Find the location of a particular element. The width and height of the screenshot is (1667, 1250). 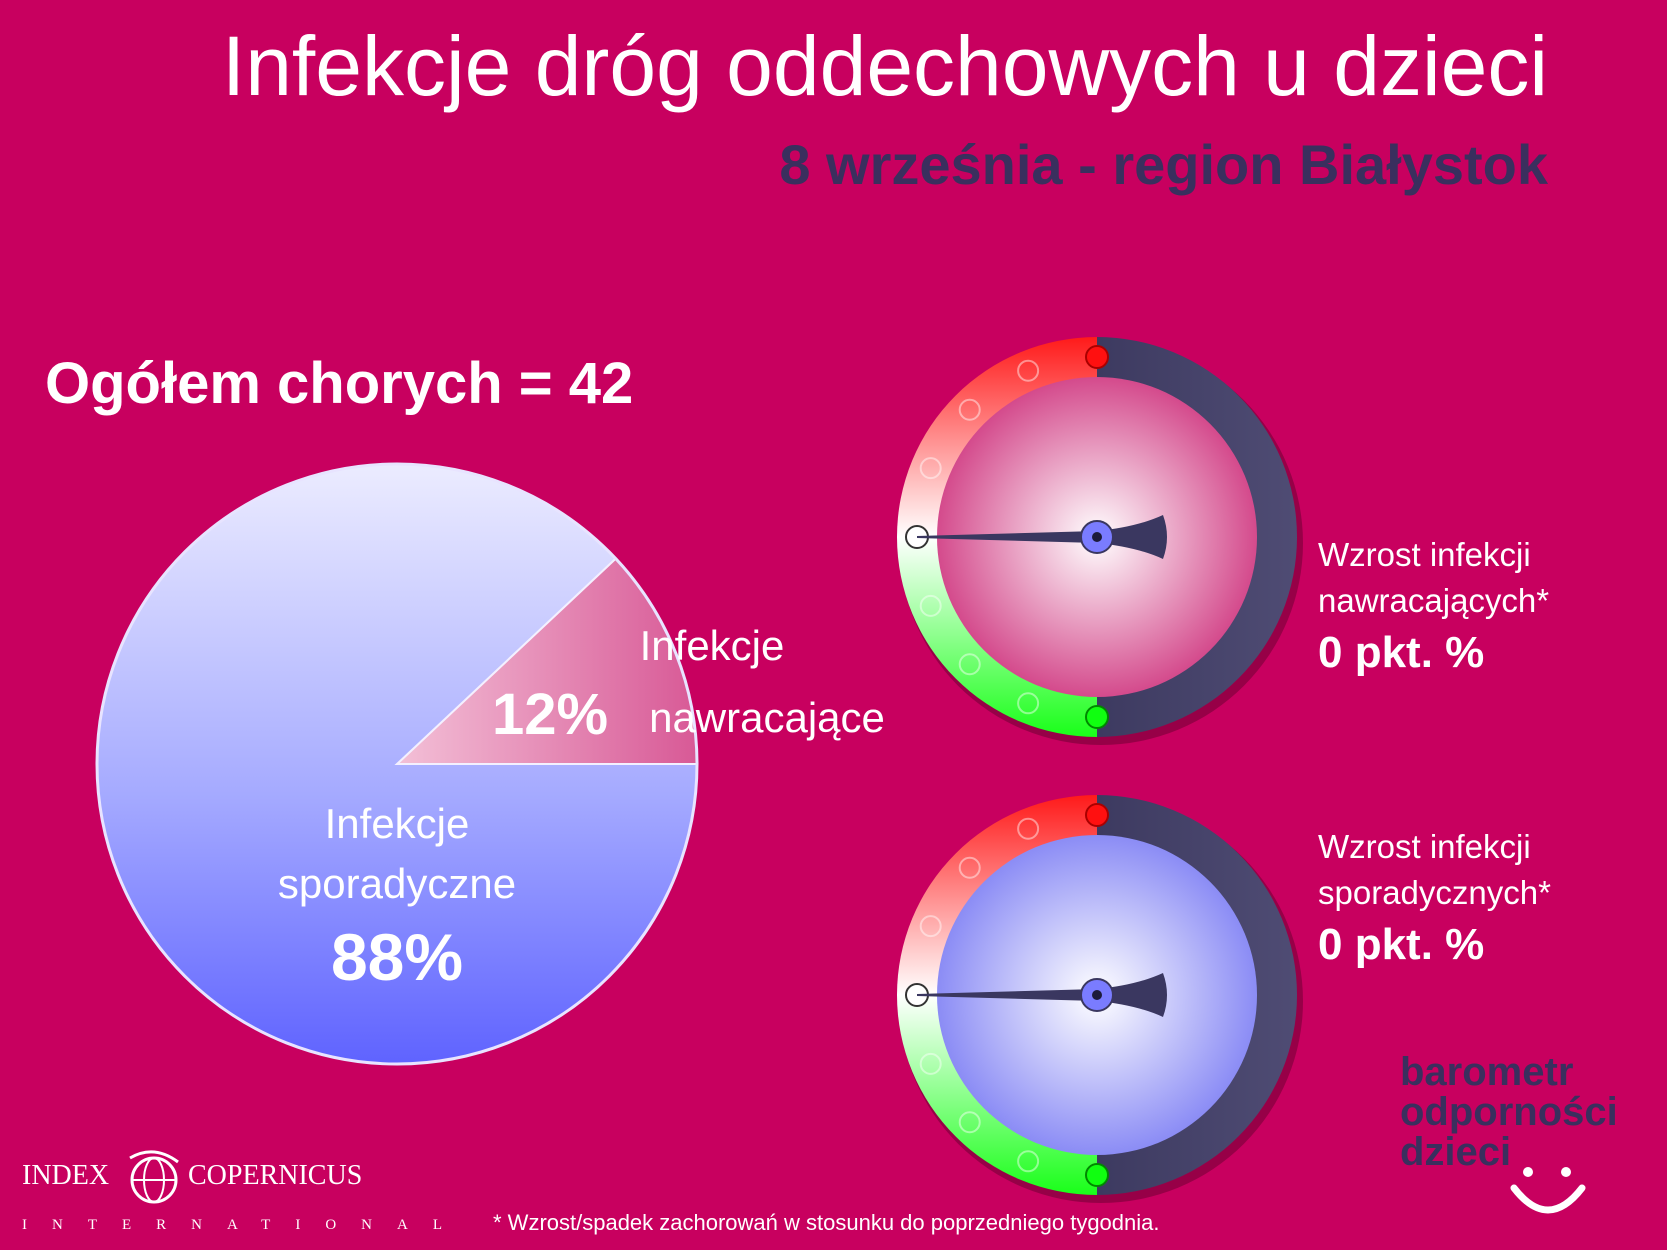

smiley-icon is located at coordinates (1548, 1190).